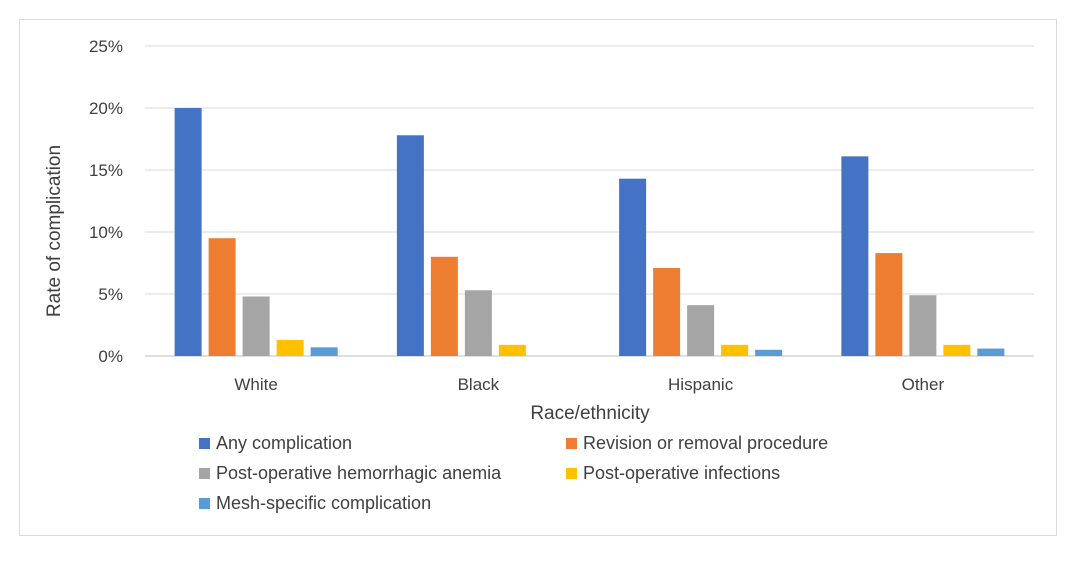 The height and width of the screenshot is (561, 1080). What do you see at coordinates (284, 443) in the screenshot?
I see `legend-label: Any complication` at bounding box center [284, 443].